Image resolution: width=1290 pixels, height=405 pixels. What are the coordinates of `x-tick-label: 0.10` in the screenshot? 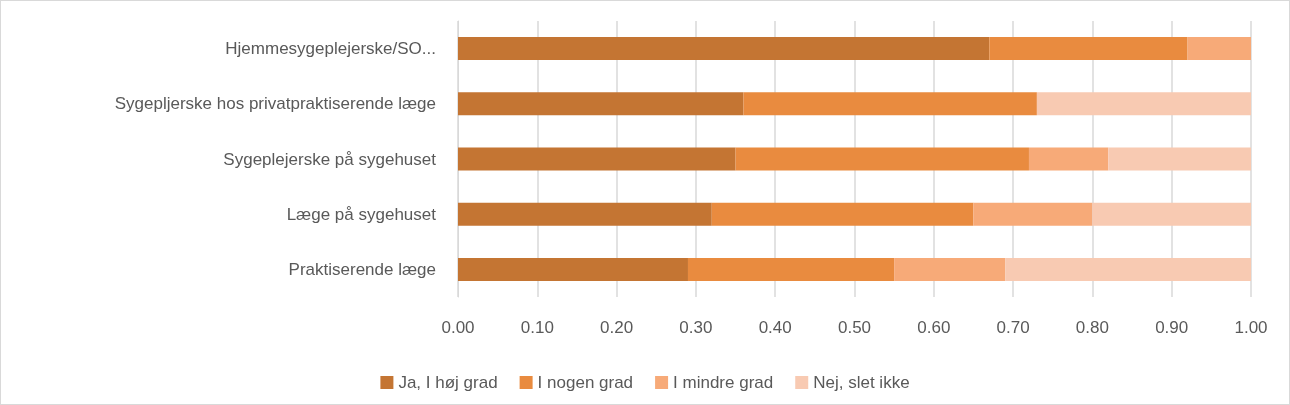 It's located at (537, 327).